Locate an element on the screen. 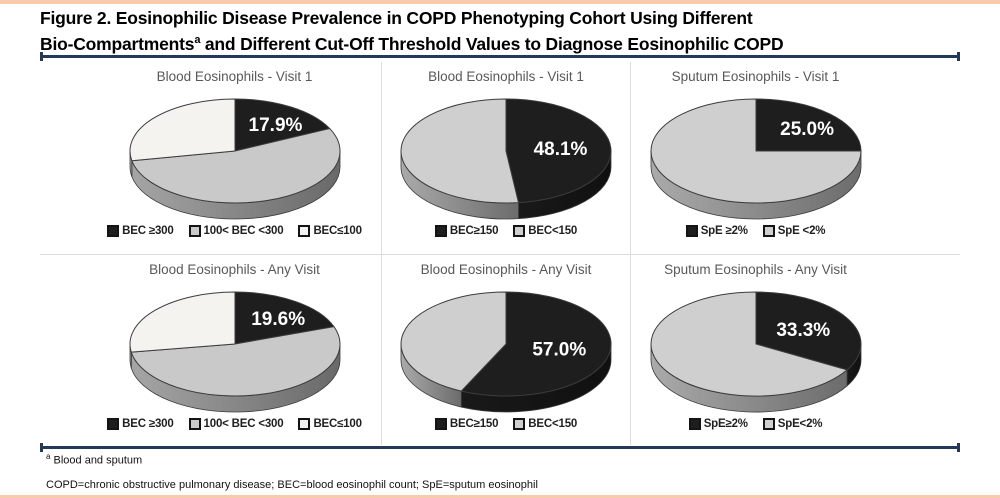 This screenshot has width=1000, height=498. accent-border-bottom is located at coordinates (500, 496).